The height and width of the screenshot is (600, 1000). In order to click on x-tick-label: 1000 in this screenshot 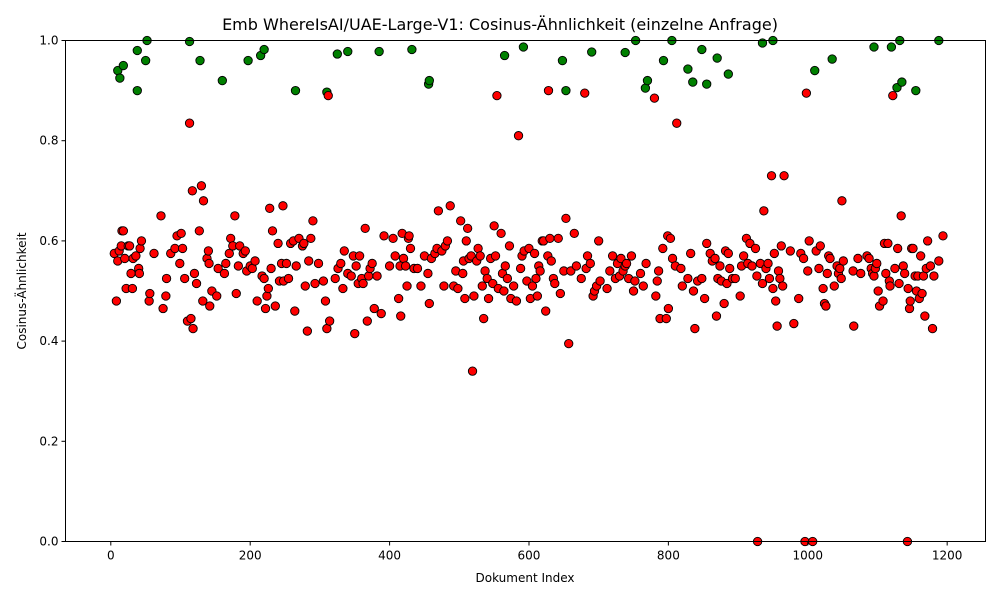, I will do `click(807, 556)`.